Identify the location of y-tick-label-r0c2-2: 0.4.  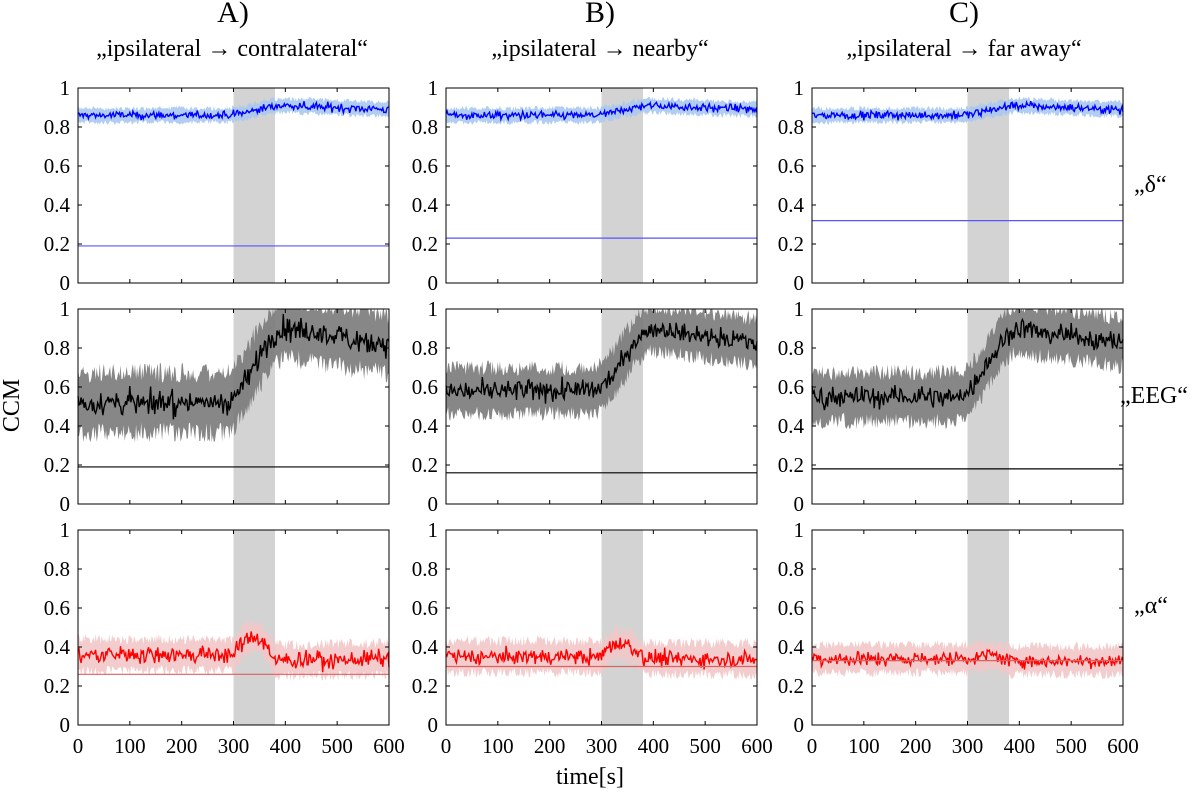
(791, 205).